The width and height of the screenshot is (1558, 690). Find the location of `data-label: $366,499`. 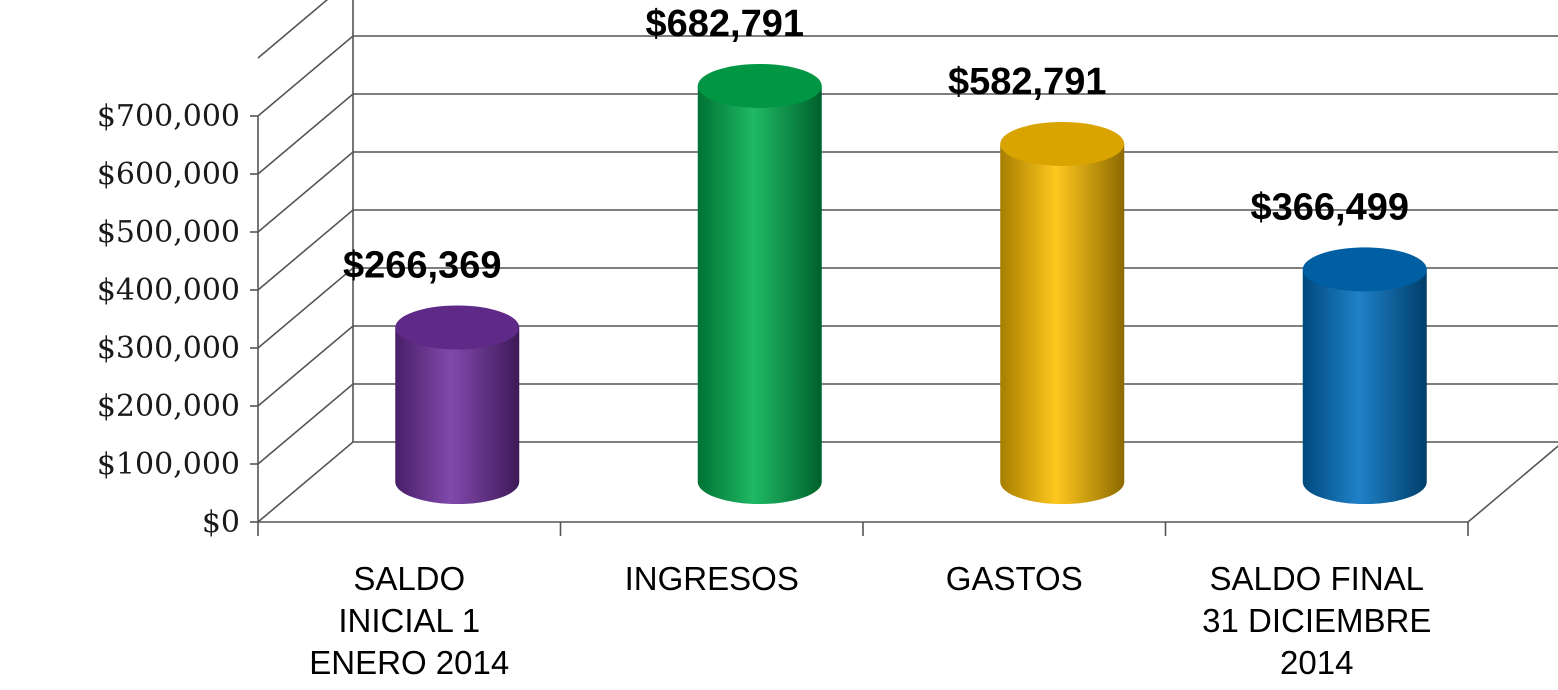

data-label: $366,499 is located at coordinates (1330, 207).